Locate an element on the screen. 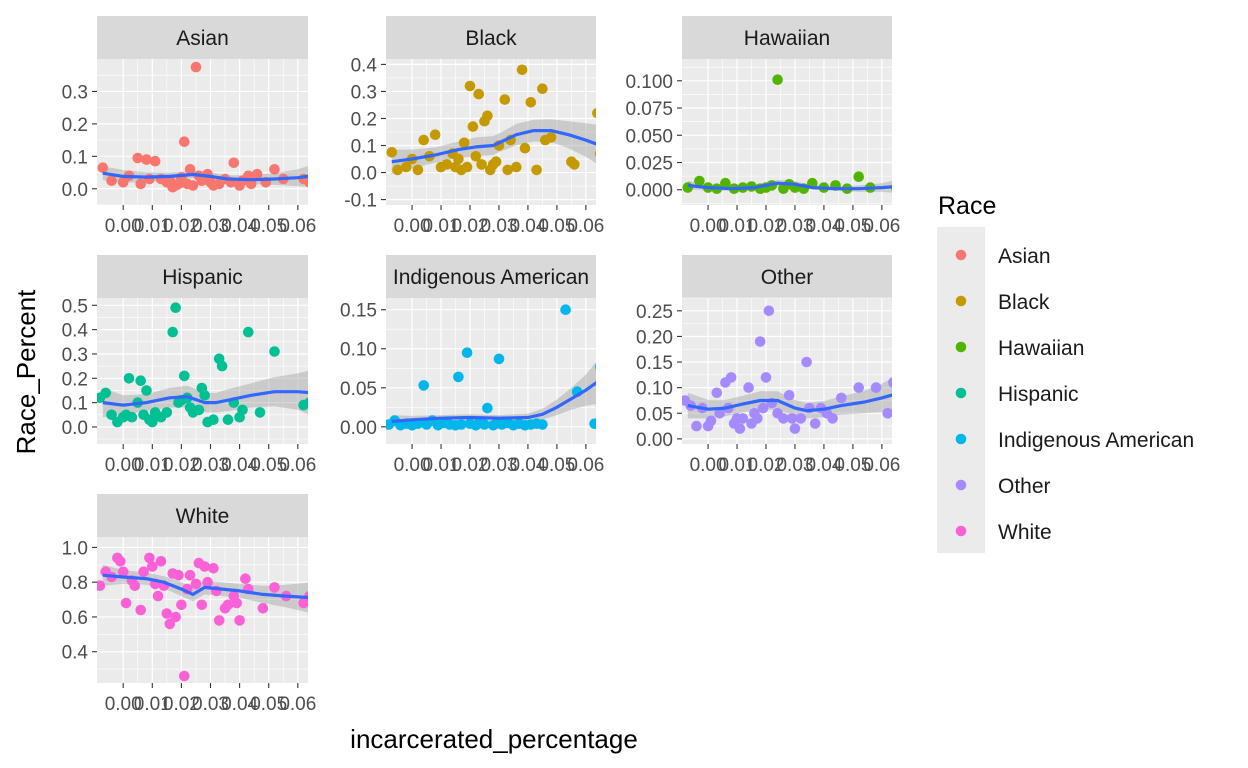 The width and height of the screenshot is (1248, 768). facet-strip-label: Indigenous American is located at coordinates (491, 277).